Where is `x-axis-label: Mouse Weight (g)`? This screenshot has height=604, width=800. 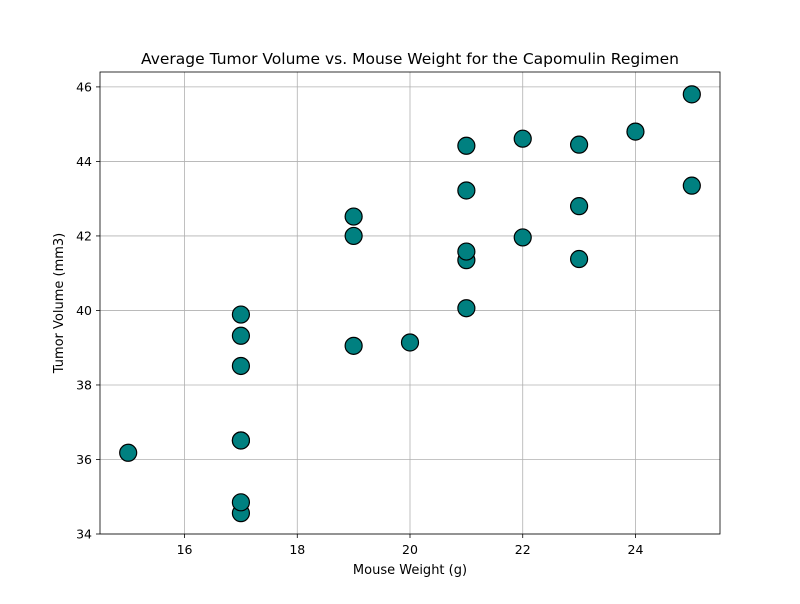
x-axis-label: Mouse Weight (g) is located at coordinates (410, 570).